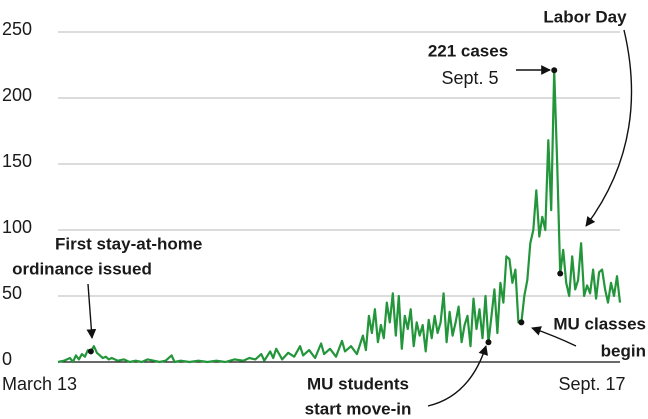 The height and width of the screenshot is (419, 648). I want to click on y-tick-label: 150, so click(17, 161).